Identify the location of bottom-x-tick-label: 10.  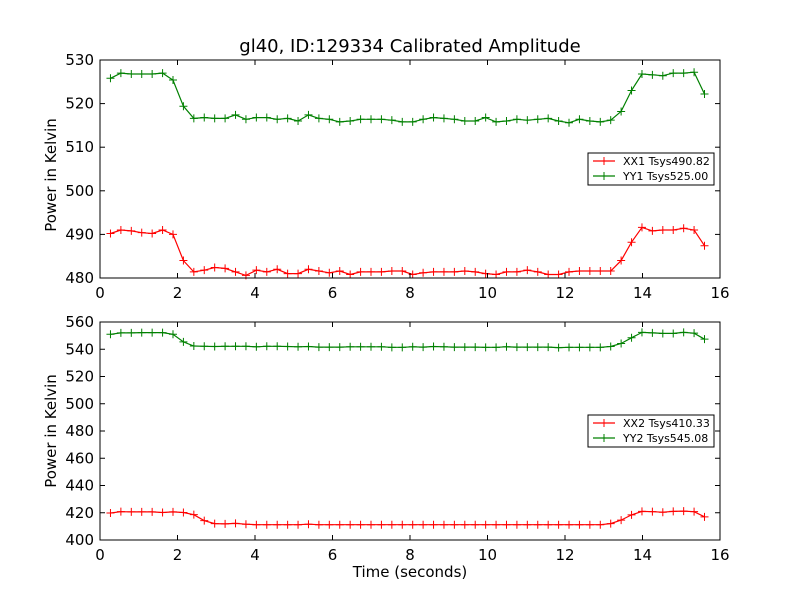
(487, 555).